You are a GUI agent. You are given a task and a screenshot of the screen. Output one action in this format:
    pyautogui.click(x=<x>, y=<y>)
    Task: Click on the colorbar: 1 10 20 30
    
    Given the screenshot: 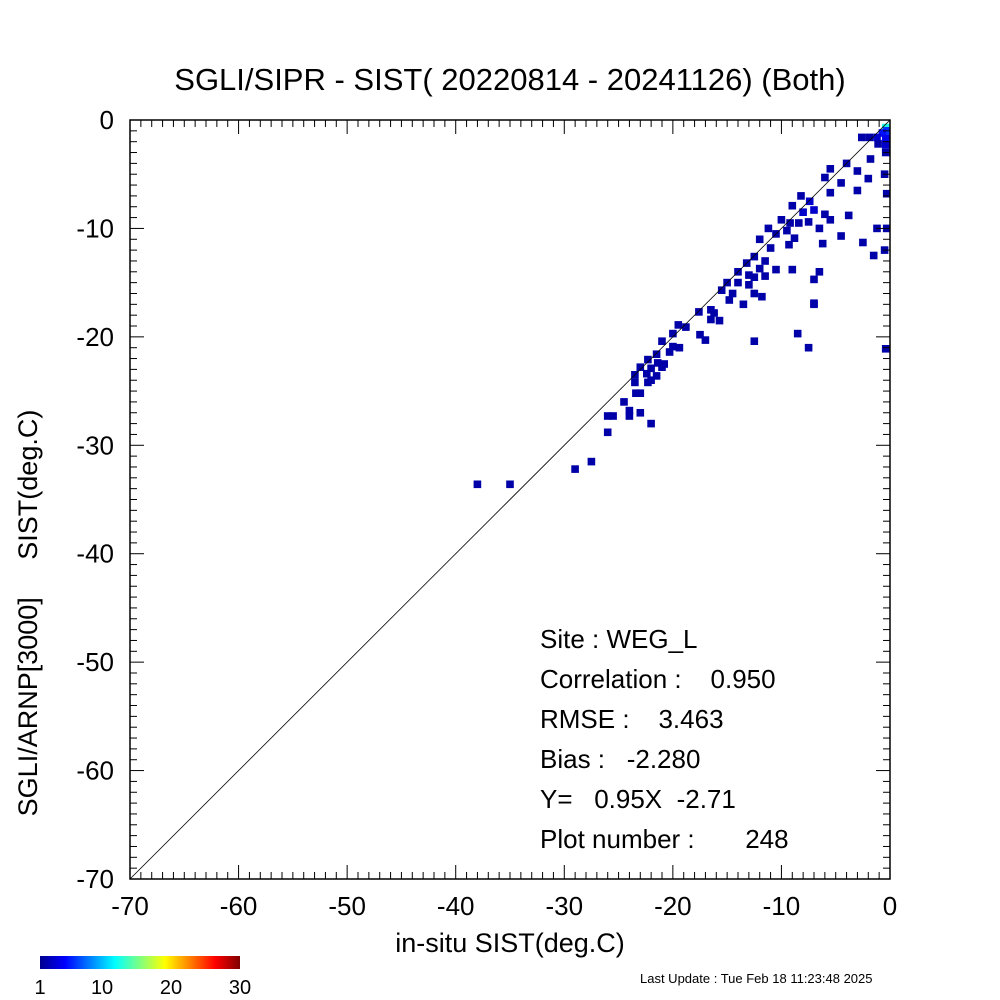 What is the action you would take?
    pyautogui.click(x=142, y=977)
    